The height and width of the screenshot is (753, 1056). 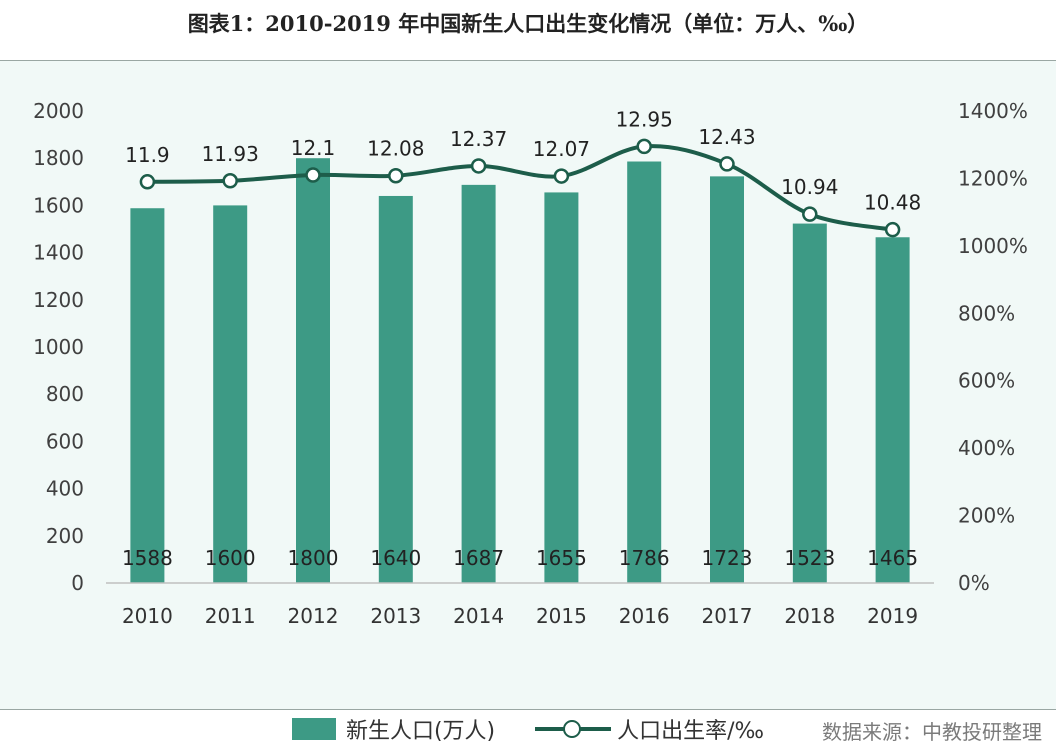 What do you see at coordinates (65, 536) in the screenshot?
I see `left-tick-label: 200` at bounding box center [65, 536].